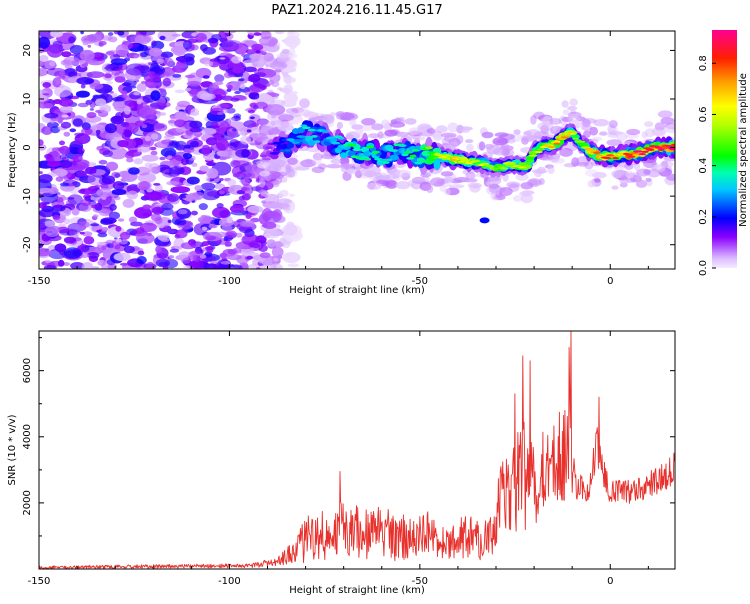 The height and width of the screenshot is (604, 750). I want to click on spectrogram-ytick-label: 10, so click(27, 99).